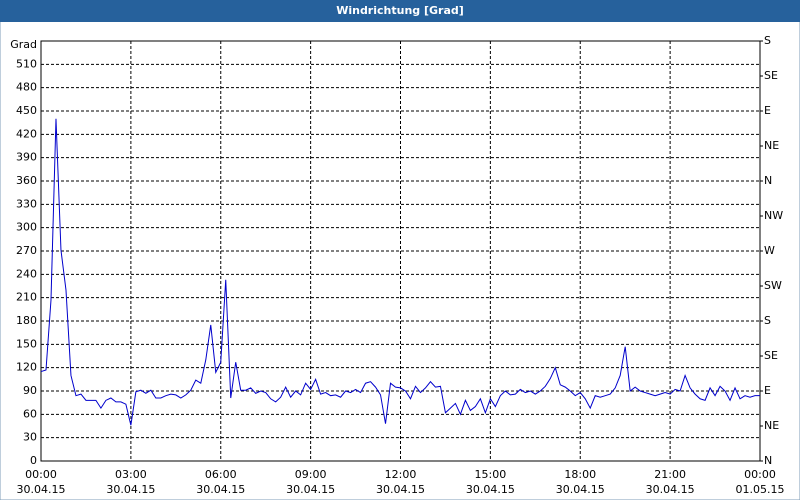  I want to click on title-bar, so click(400, 11).